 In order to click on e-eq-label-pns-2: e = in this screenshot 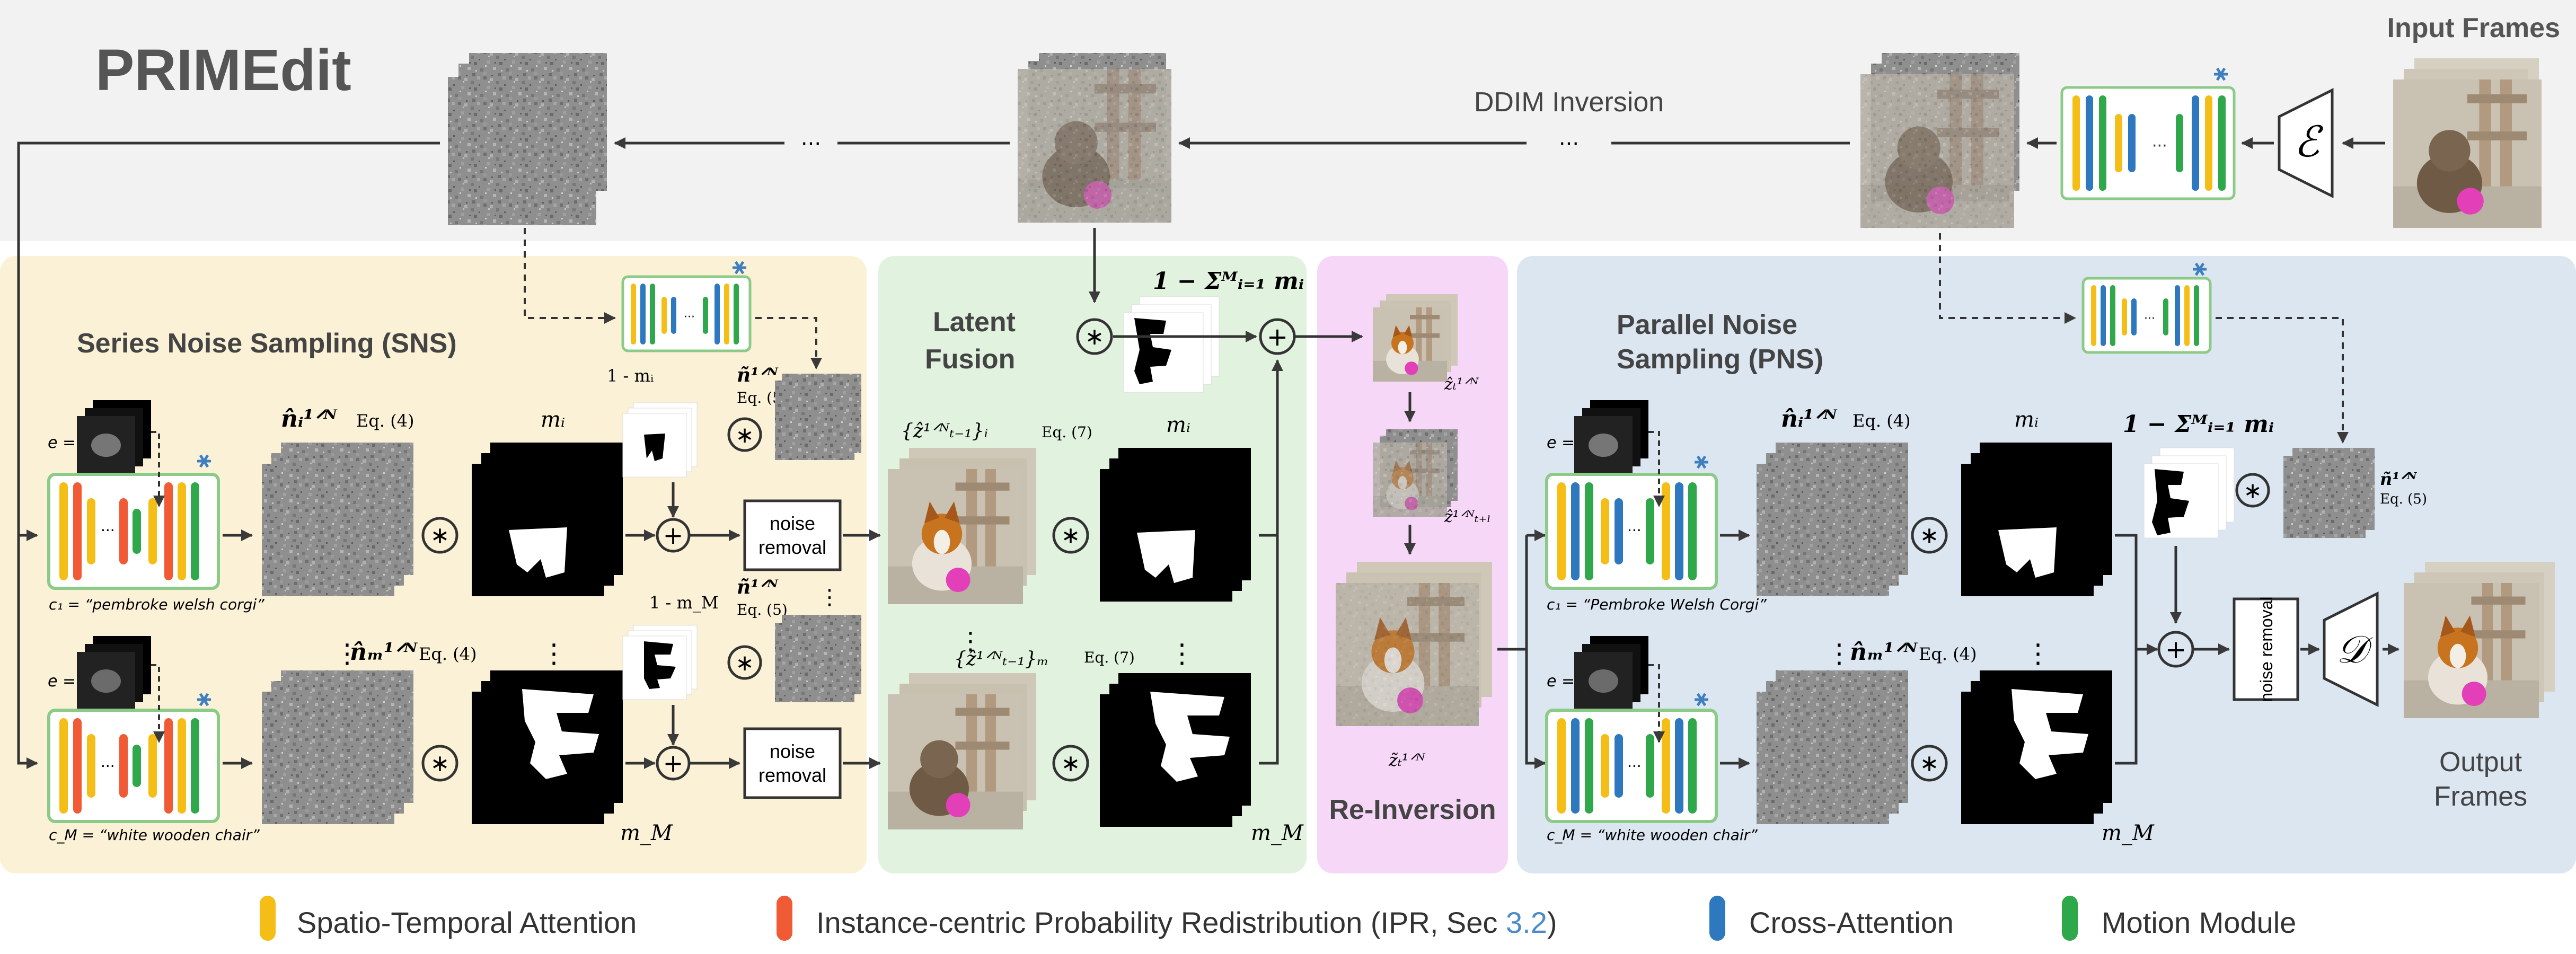, I will do `click(1561, 681)`.